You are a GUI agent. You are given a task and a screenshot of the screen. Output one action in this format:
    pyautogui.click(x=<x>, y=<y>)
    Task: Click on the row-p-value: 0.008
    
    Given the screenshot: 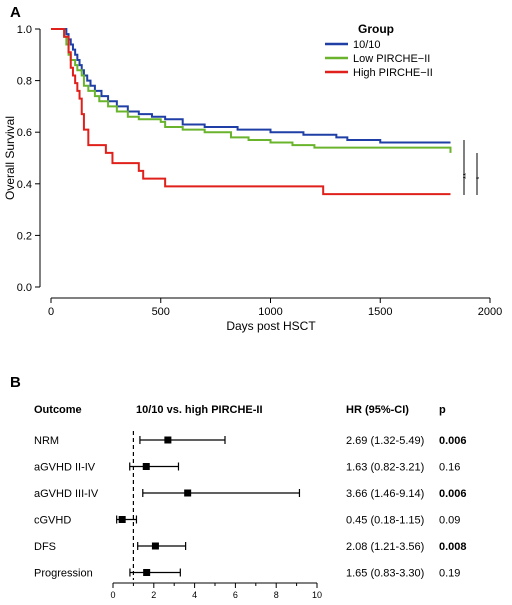 What is the action you would take?
    pyautogui.click(x=453, y=547)
    